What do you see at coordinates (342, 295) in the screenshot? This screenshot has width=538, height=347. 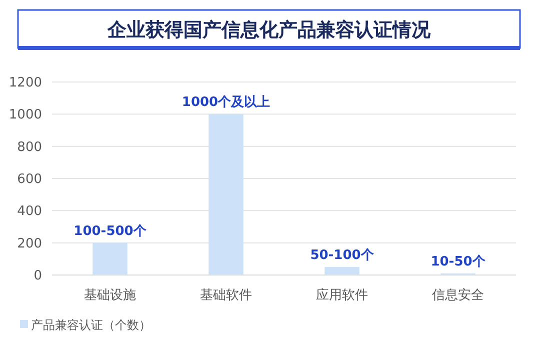 I see `x-tick-label: 应用软件` at bounding box center [342, 295].